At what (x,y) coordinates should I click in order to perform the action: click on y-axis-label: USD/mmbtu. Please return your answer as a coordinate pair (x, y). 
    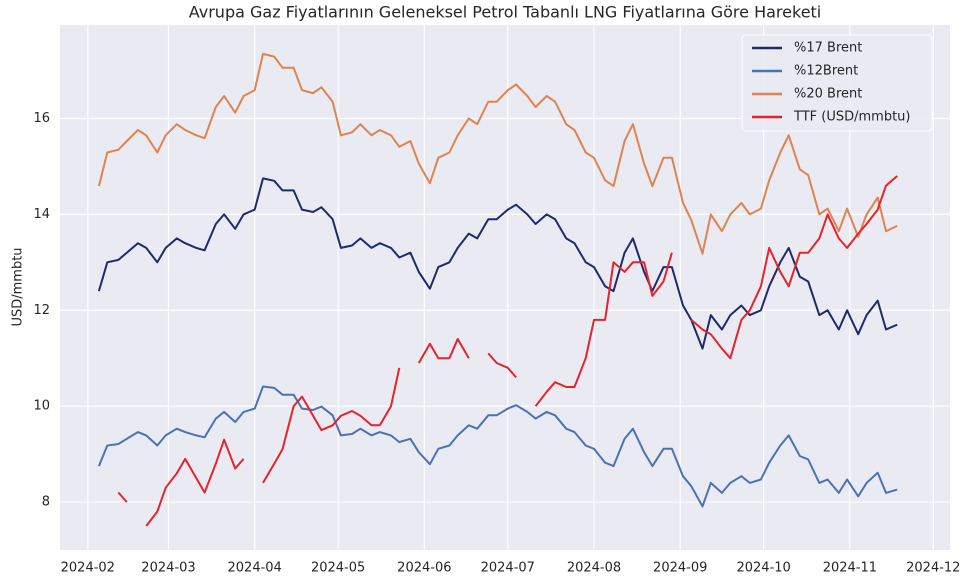
    Looking at the image, I should click on (18, 286).